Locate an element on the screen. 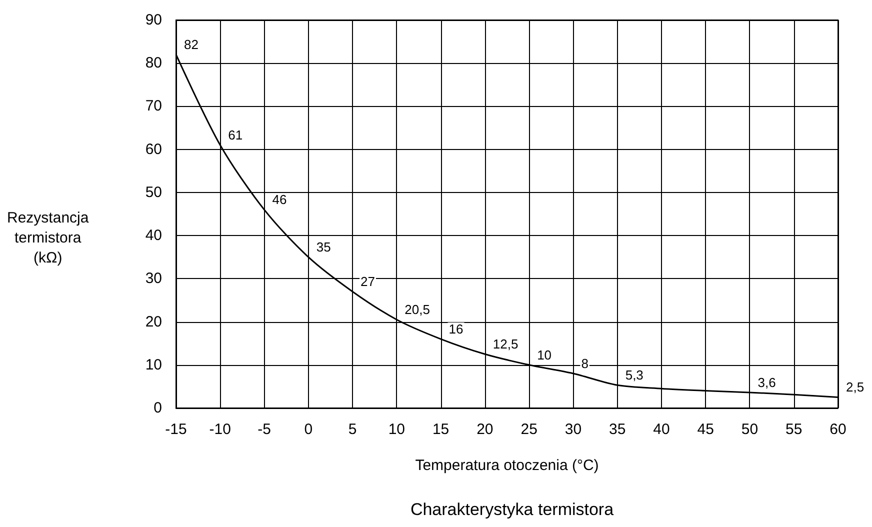  x-tick-label: 55 is located at coordinates (794, 429).